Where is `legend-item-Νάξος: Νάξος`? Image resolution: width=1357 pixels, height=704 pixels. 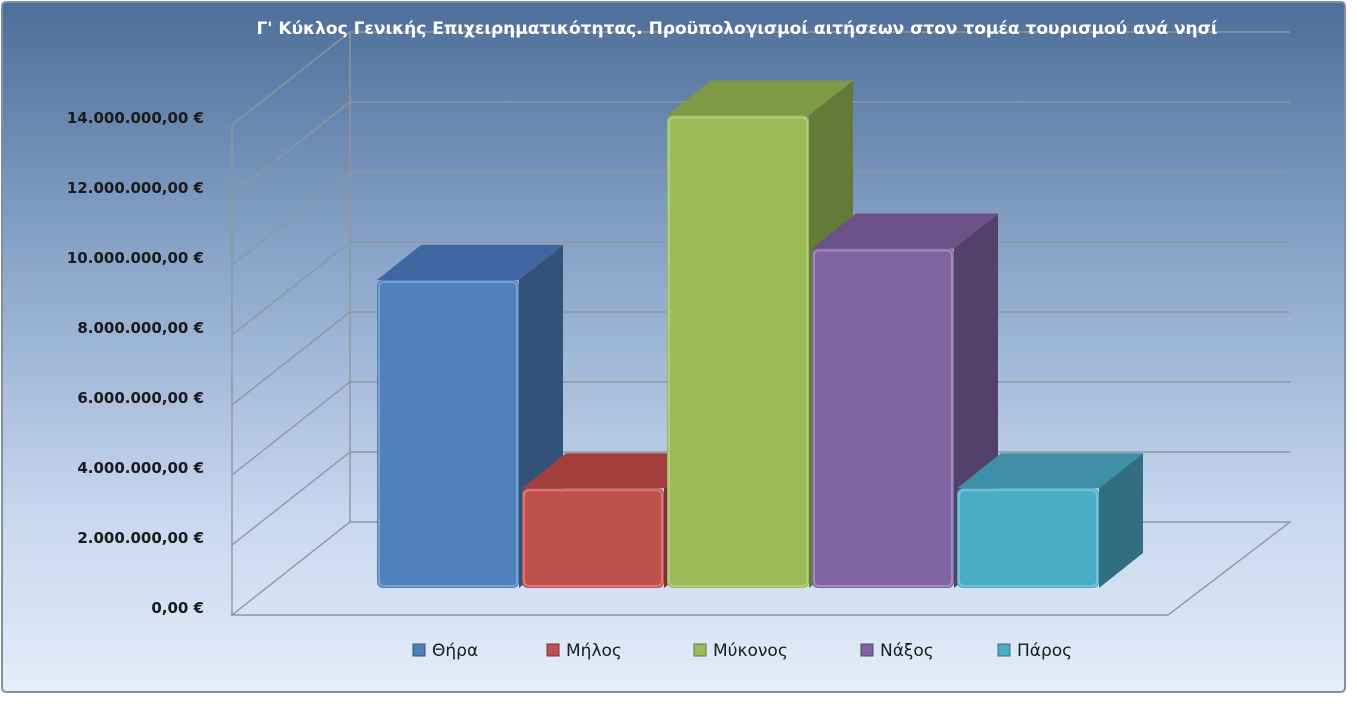 legend-item-Νάξος: Νάξος is located at coordinates (897, 651).